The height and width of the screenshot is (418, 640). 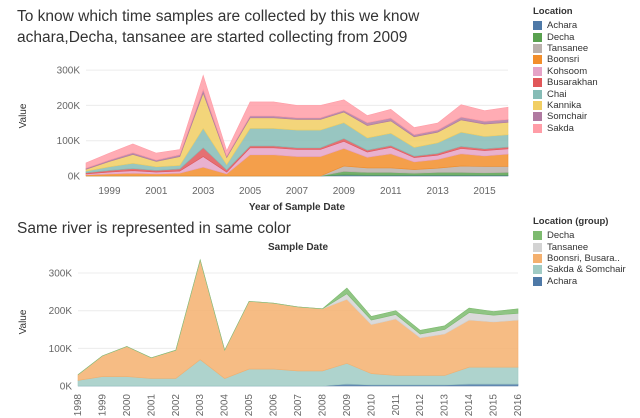 I want to click on legend-item: Chai, so click(x=565, y=94).